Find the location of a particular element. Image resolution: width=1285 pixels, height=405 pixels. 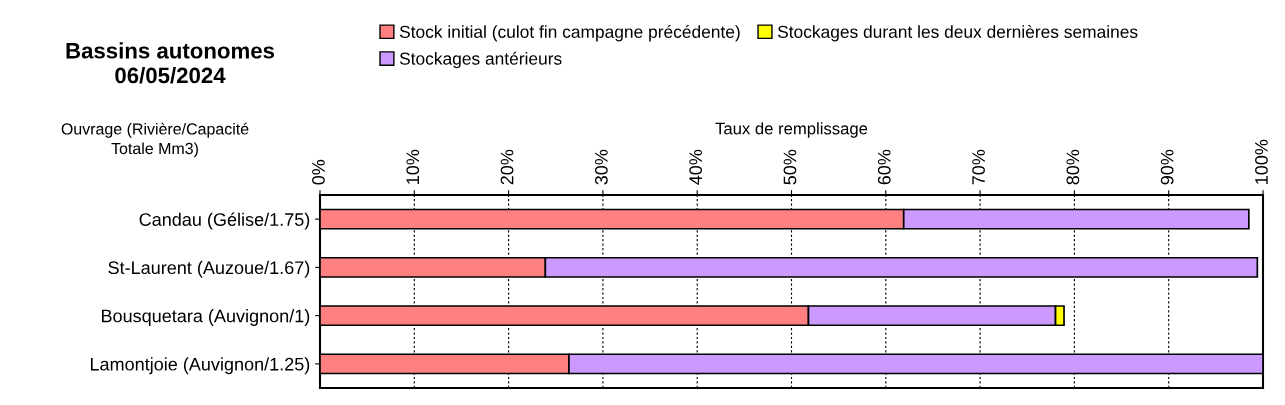

legend-label: Stockages durant les deux dernières semaines is located at coordinates (957, 33).